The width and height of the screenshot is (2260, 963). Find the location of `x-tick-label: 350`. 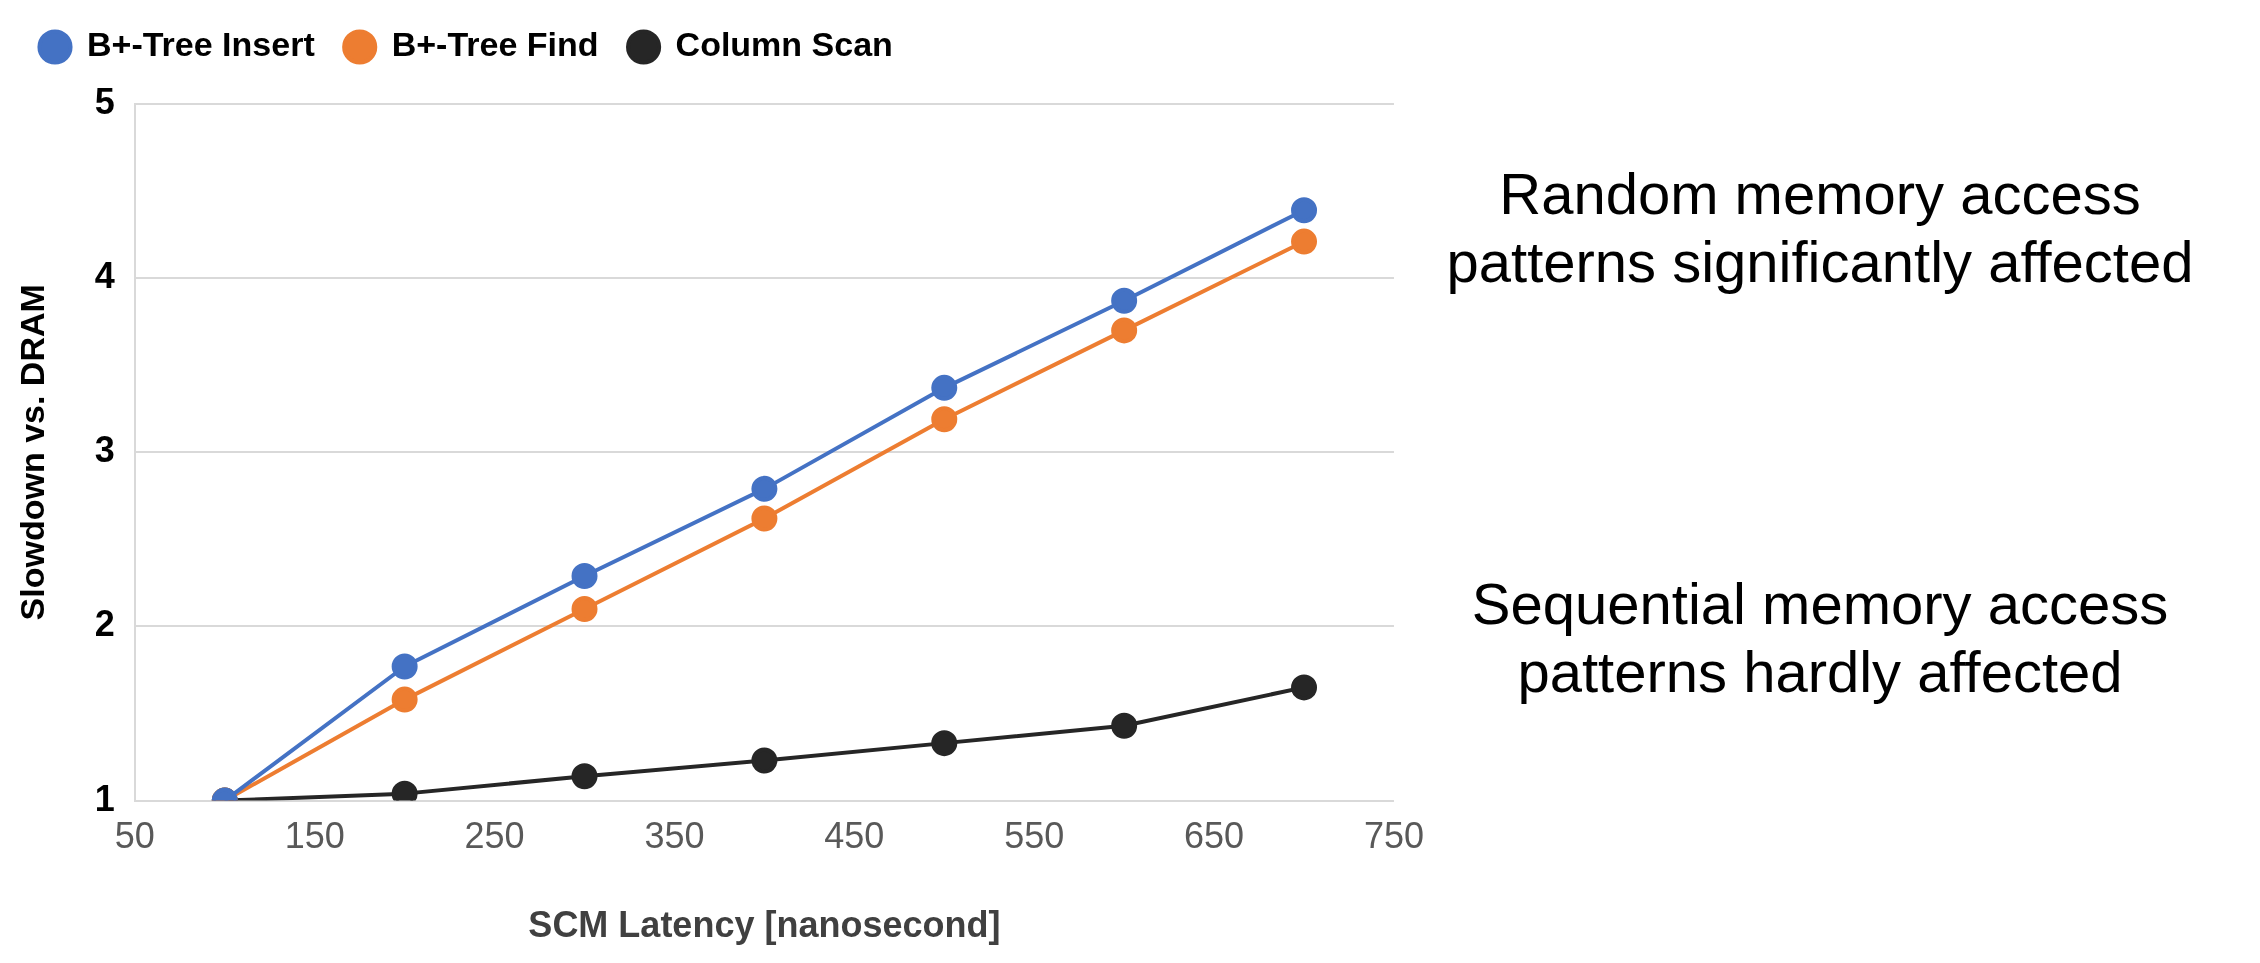

x-tick-label: 350 is located at coordinates (674, 836).